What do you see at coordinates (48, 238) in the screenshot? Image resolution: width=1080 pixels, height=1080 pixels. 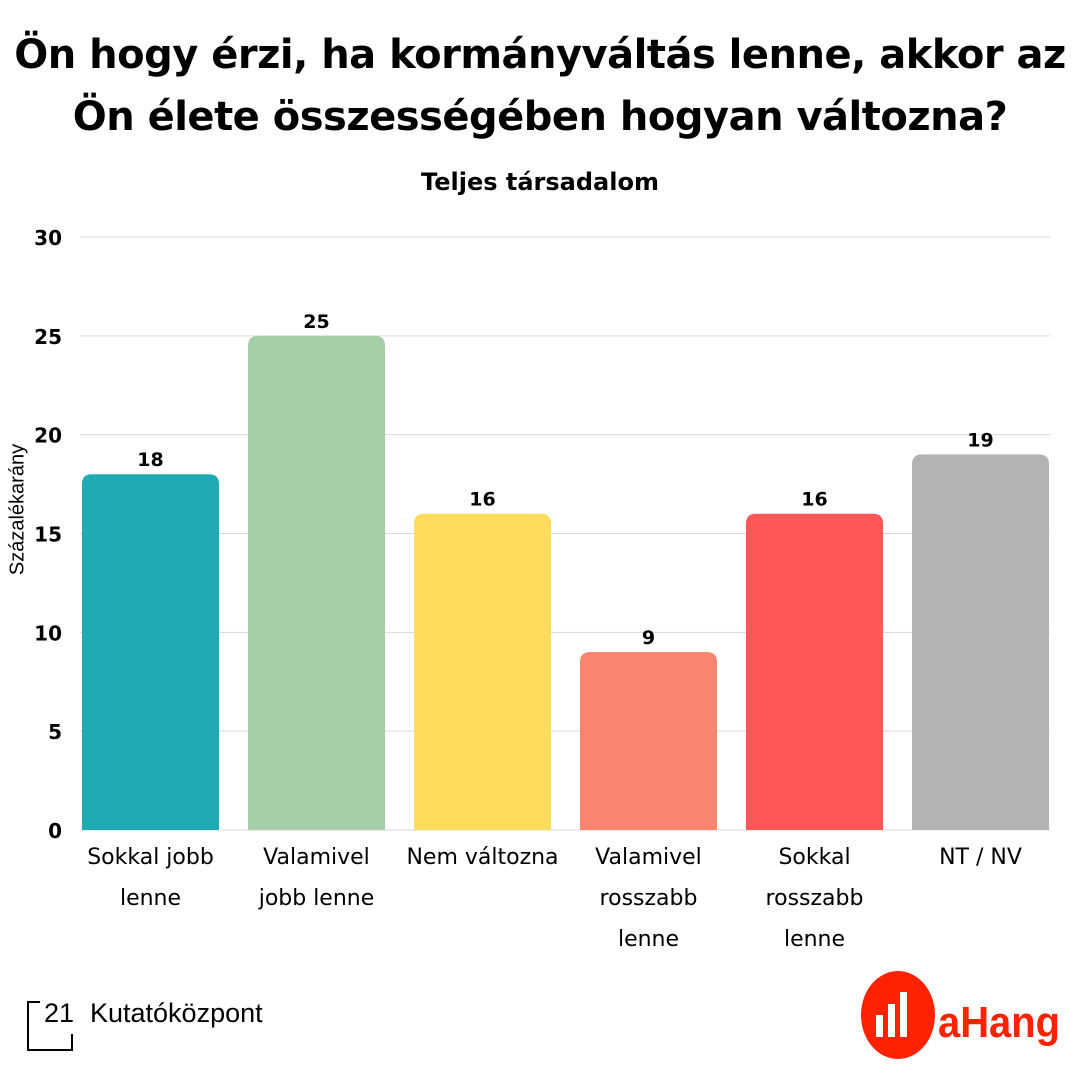 I see `y-tick-label: 30` at bounding box center [48, 238].